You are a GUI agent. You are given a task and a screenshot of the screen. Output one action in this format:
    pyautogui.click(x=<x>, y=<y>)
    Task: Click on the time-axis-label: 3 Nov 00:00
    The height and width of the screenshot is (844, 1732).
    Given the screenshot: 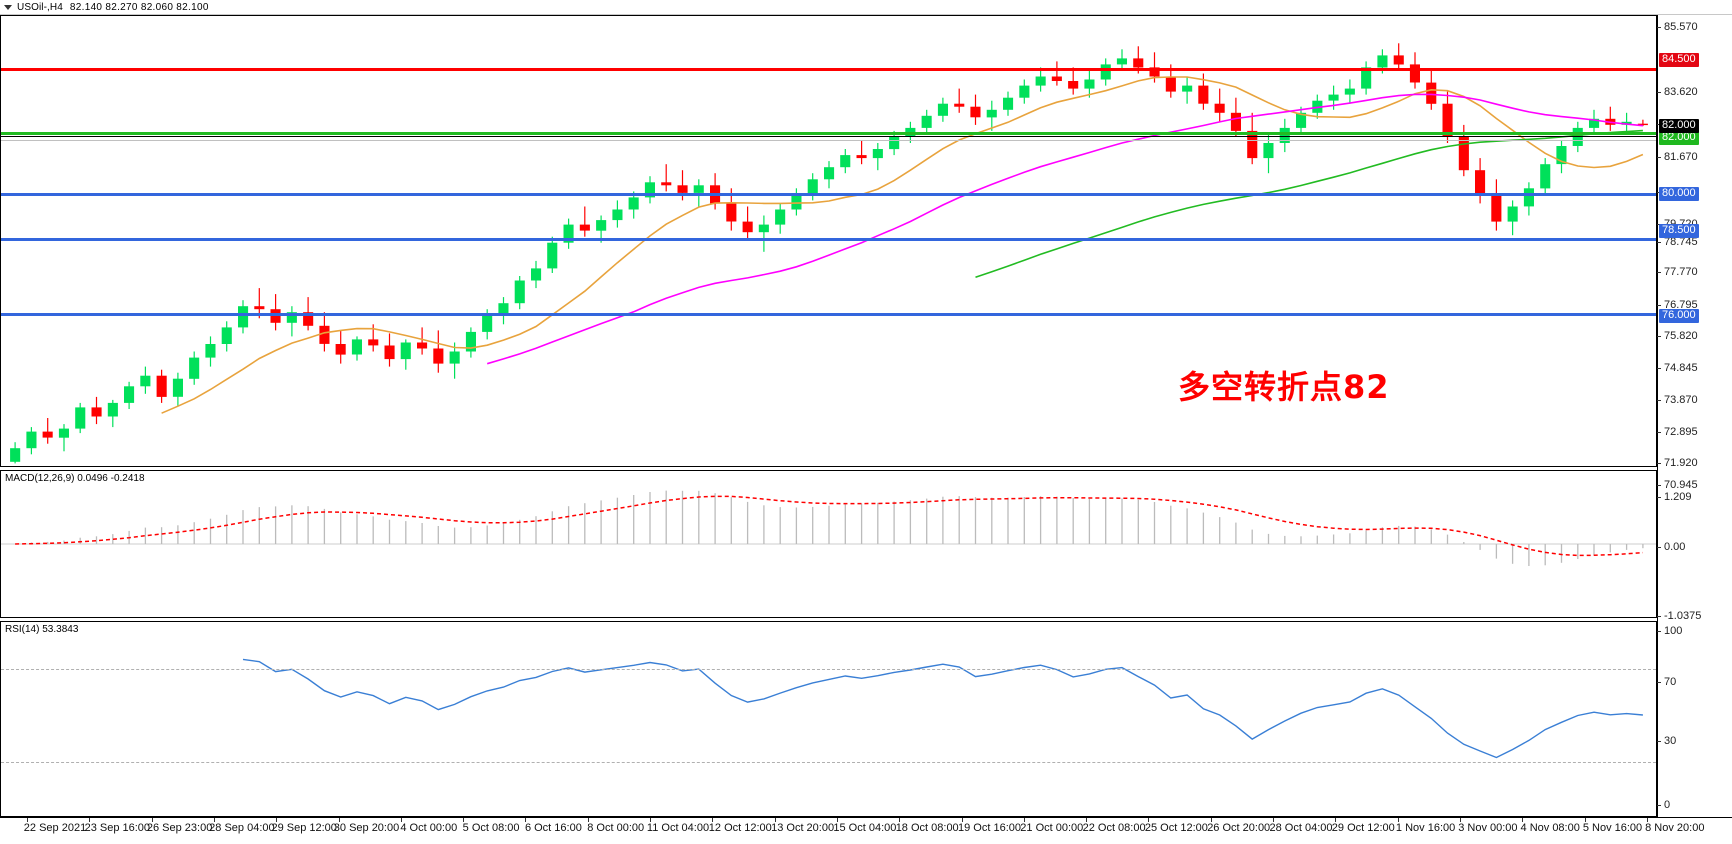 What is the action you would take?
    pyautogui.click(x=1488, y=828)
    